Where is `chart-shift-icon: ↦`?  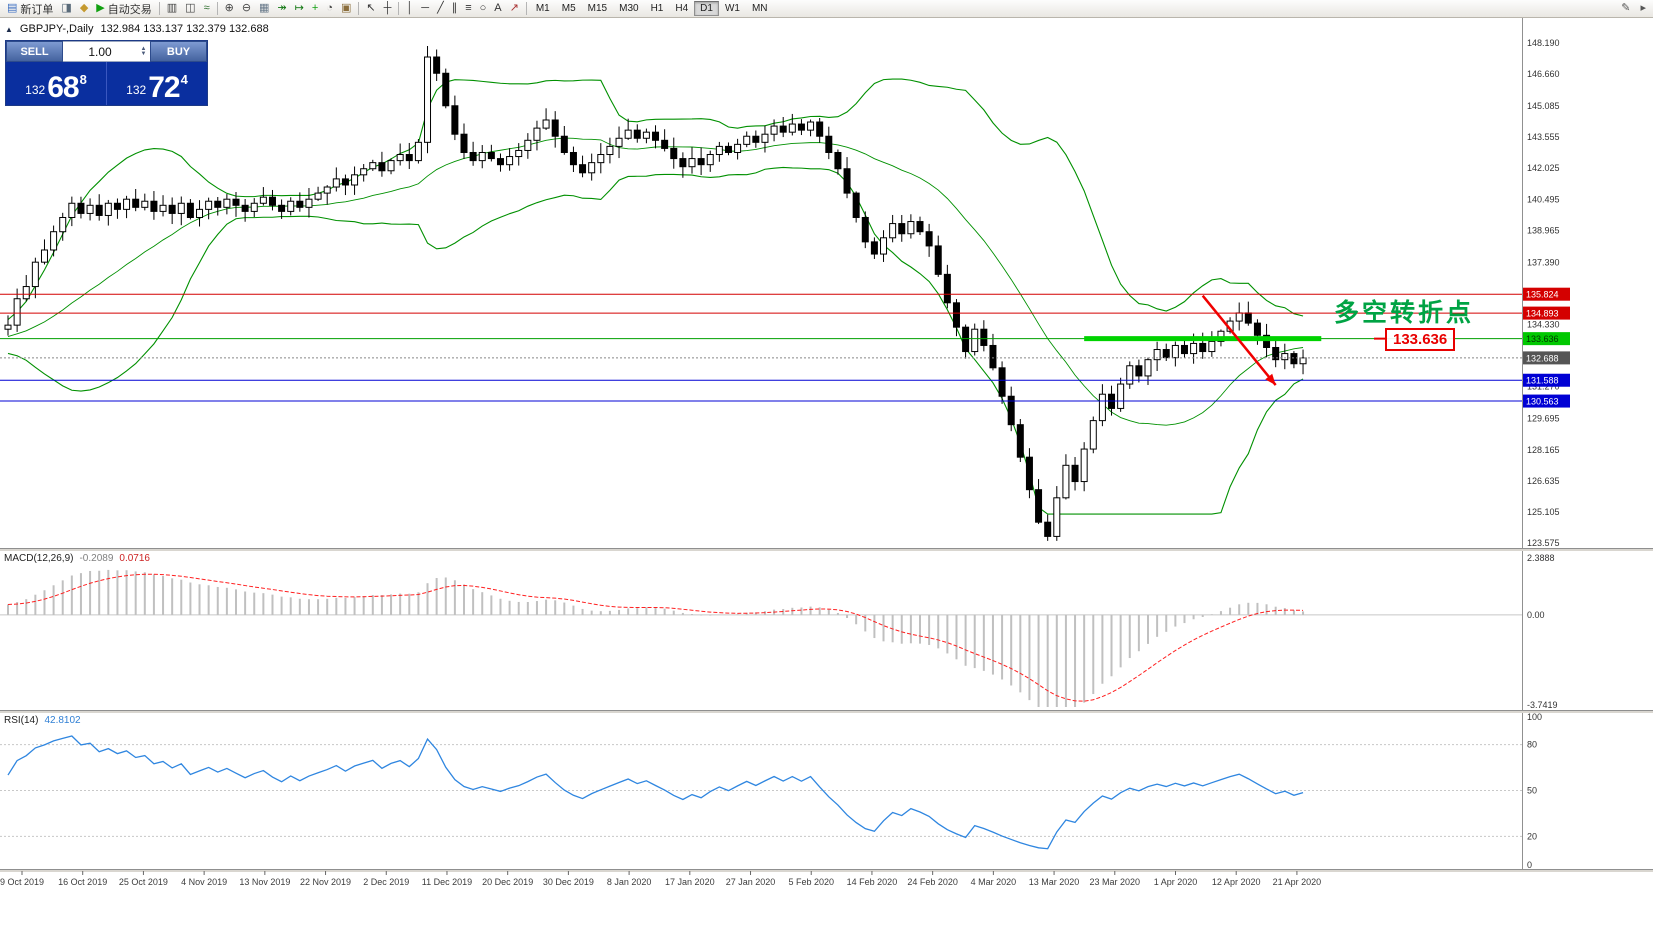 chart-shift-icon: ↦ is located at coordinates (299, 9).